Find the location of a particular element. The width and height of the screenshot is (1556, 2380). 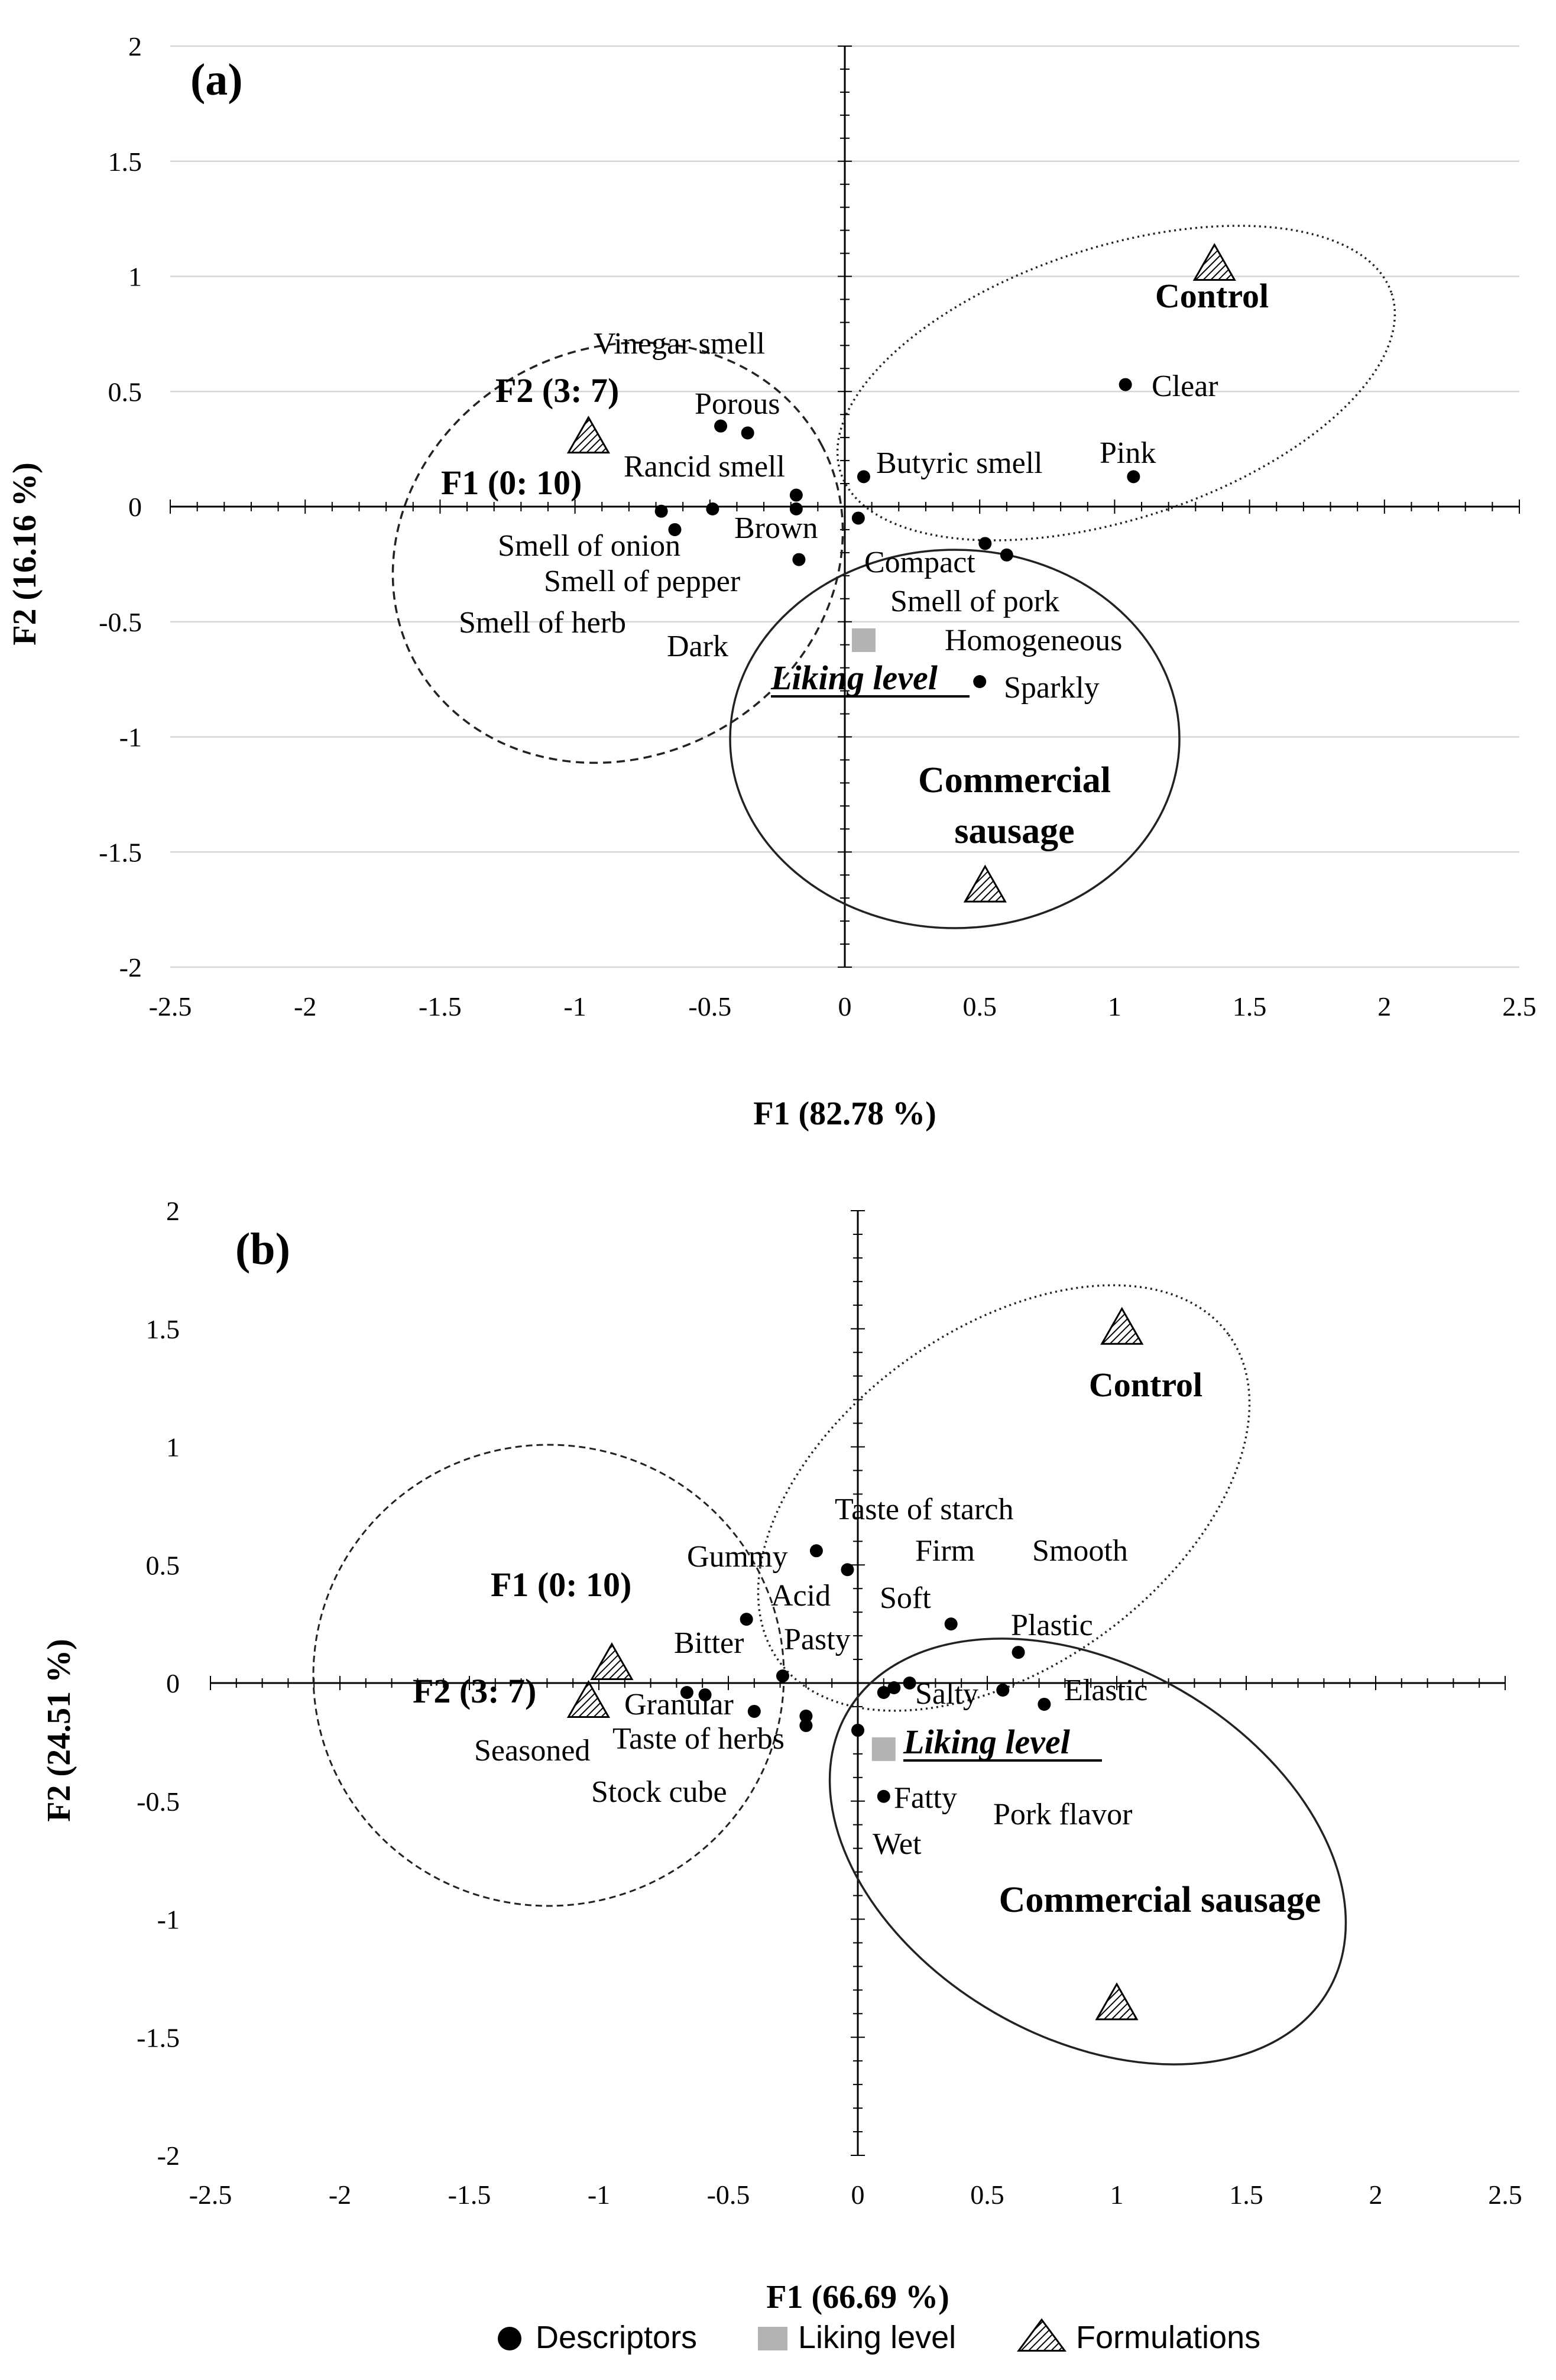

descriptor-point-b-wet is located at coordinates (857, 1730).